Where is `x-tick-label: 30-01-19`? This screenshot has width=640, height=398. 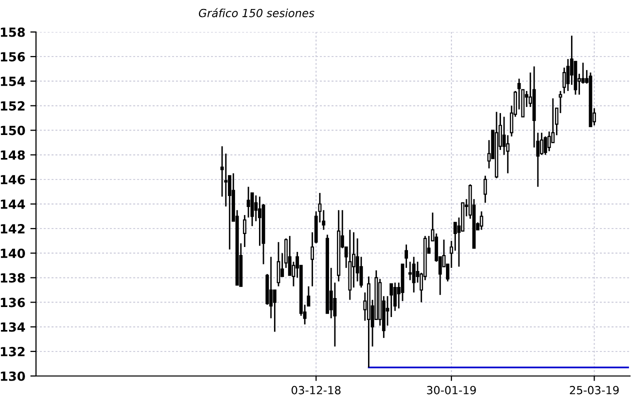 x-tick-label: 30-01-19 is located at coordinates (451, 390).